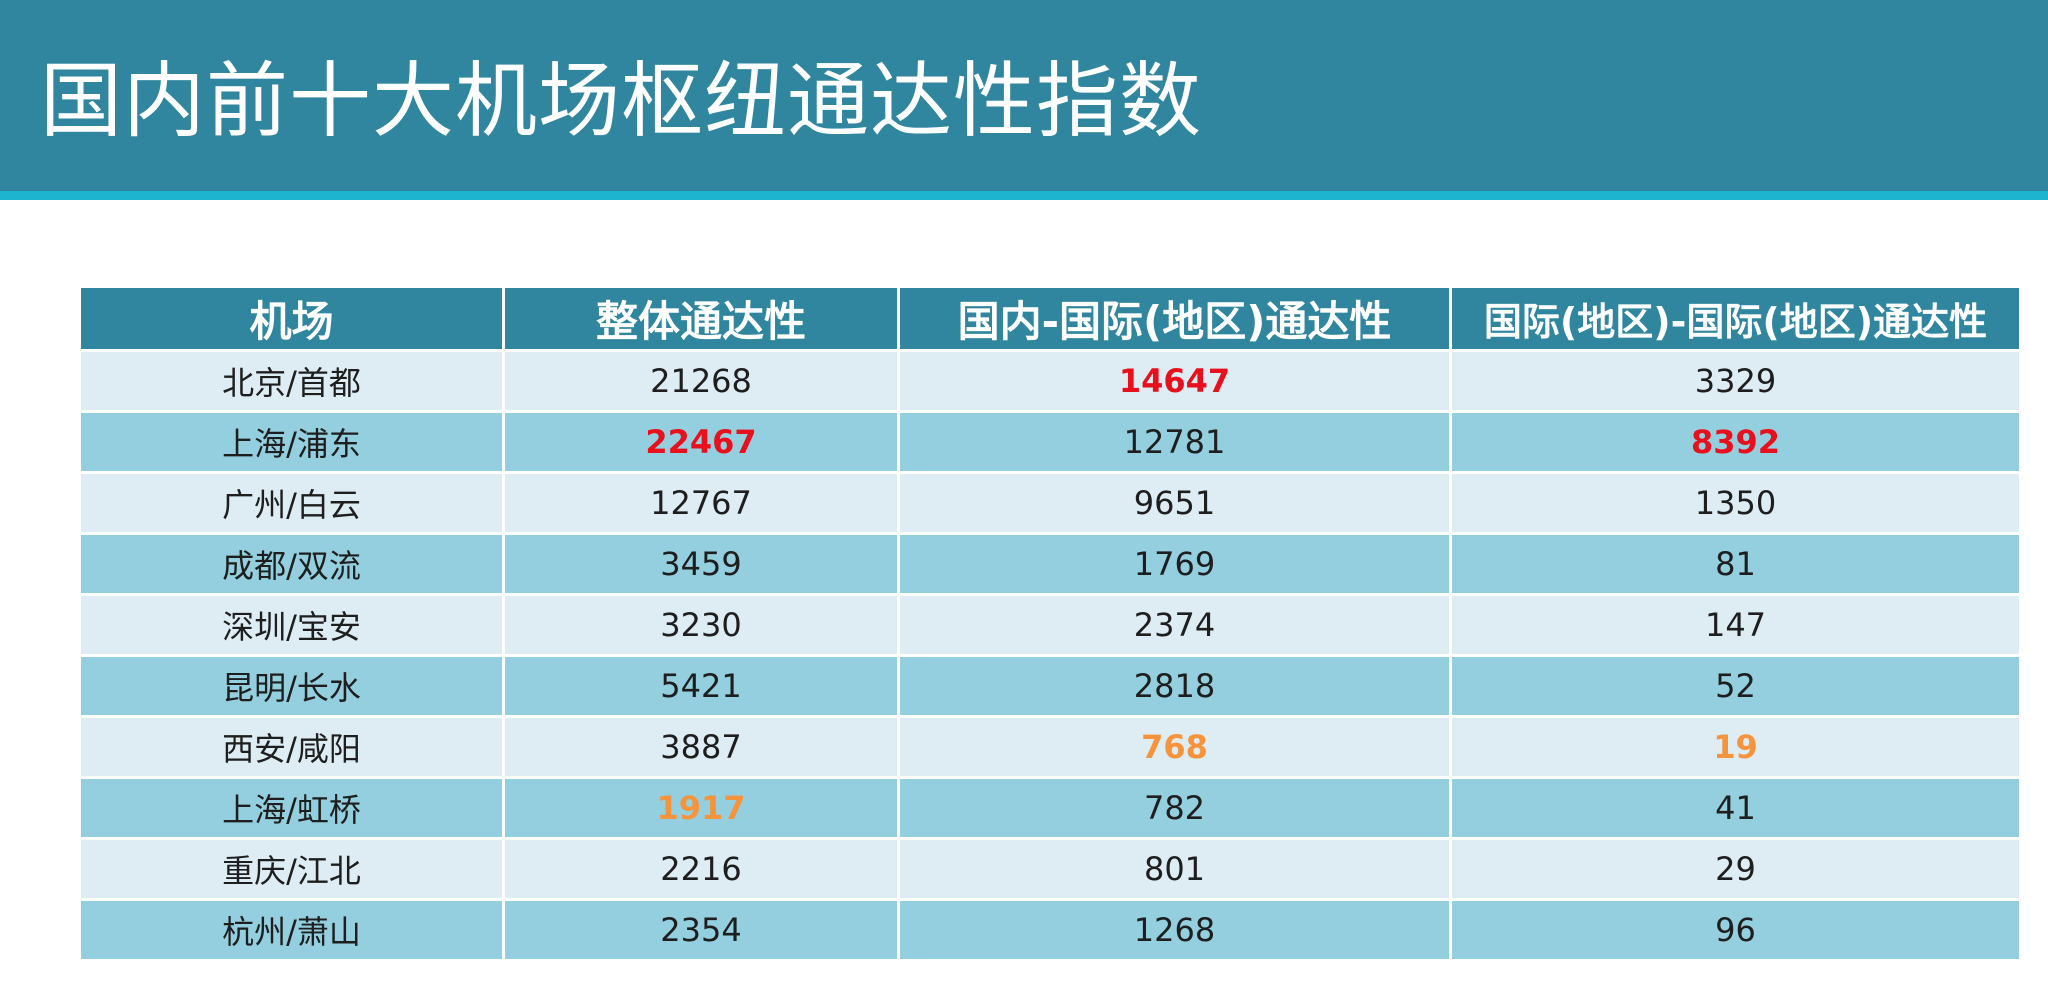 The width and height of the screenshot is (2048, 1000). I want to click on overall-value: 3230, so click(701, 625).